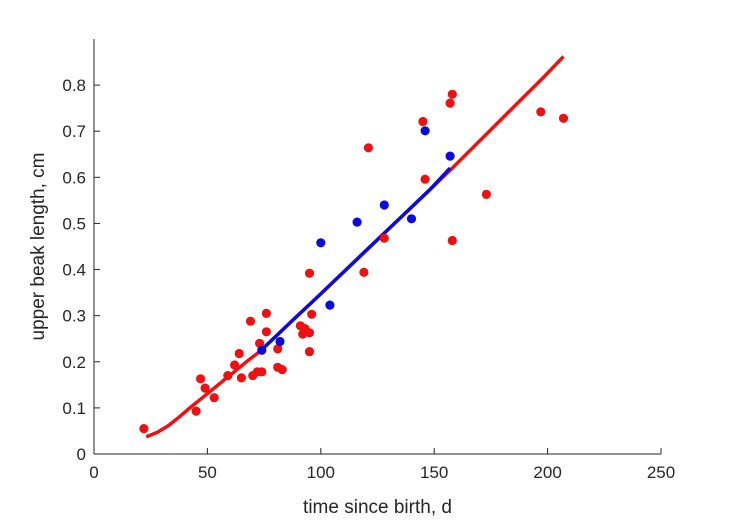  What do you see at coordinates (74, 316) in the screenshot?
I see `y-tick-label: 0.3` at bounding box center [74, 316].